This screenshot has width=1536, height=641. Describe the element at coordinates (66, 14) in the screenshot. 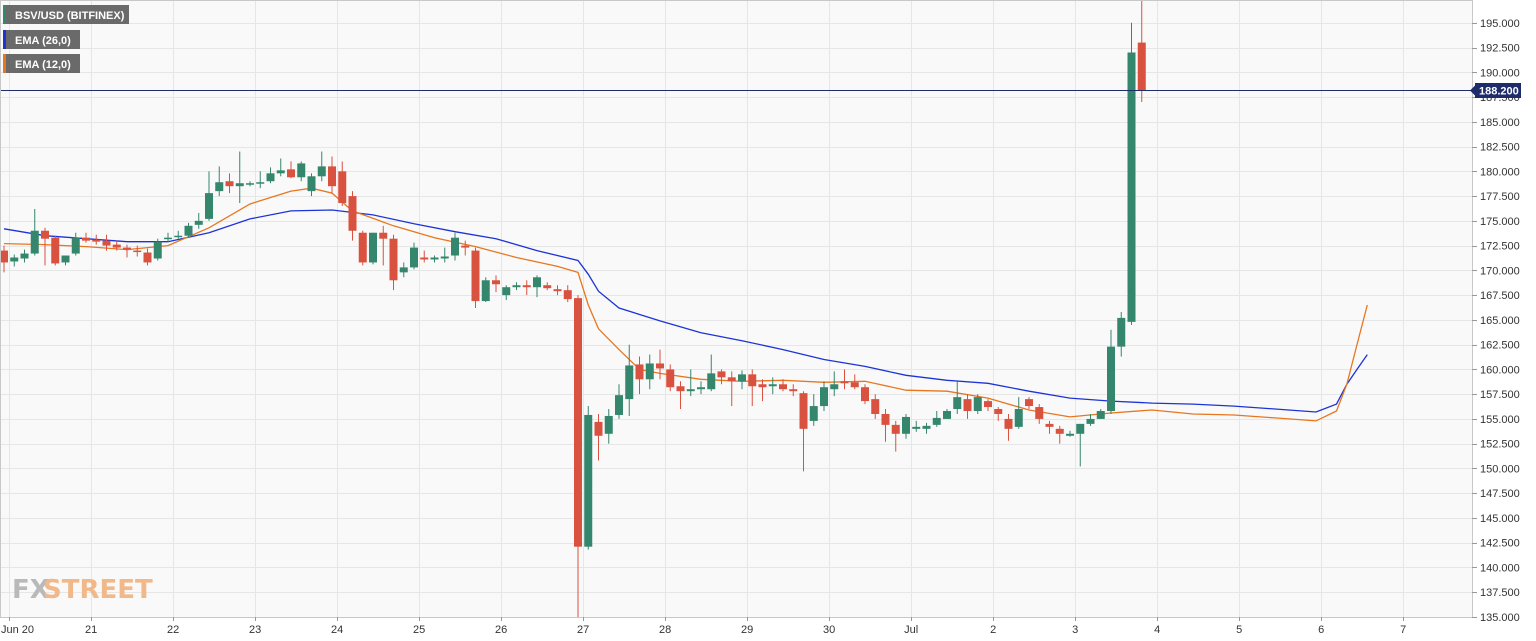

I see `legend-symbol: BSV/USD (BITFINEX)` at that location.